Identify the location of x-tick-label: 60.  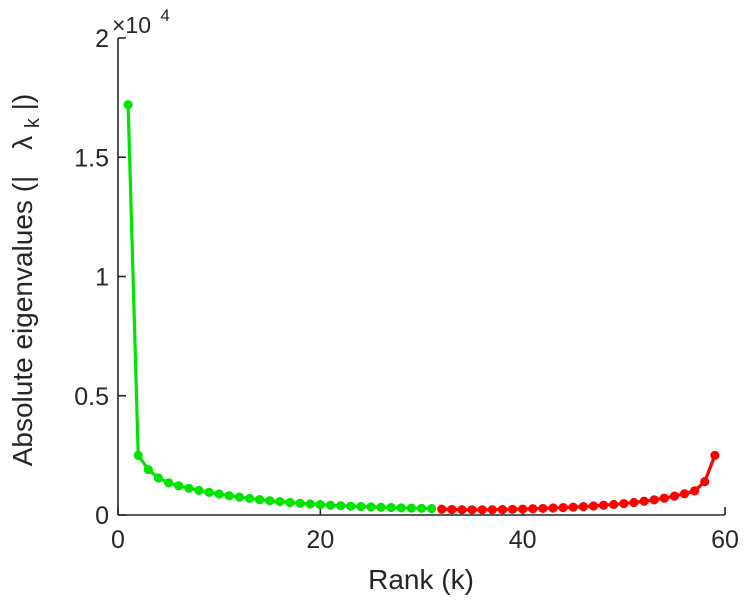
(725, 540).